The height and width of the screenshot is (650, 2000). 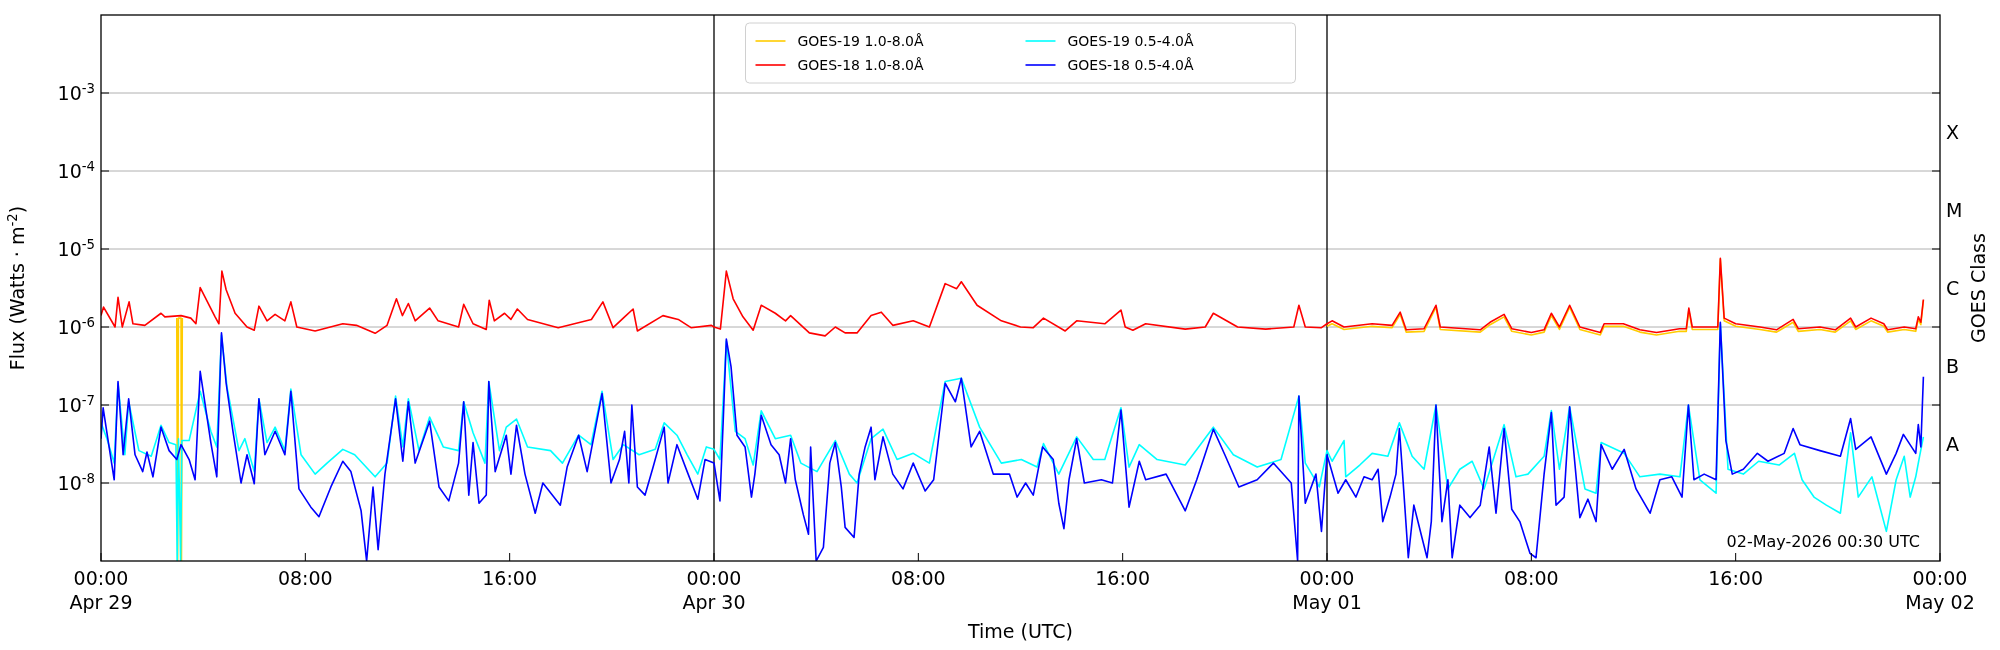 What do you see at coordinates (76, 482) in the screenshot?
I see `y-tick-label: 10$^{-8}$` at bounding box center [76, 482].